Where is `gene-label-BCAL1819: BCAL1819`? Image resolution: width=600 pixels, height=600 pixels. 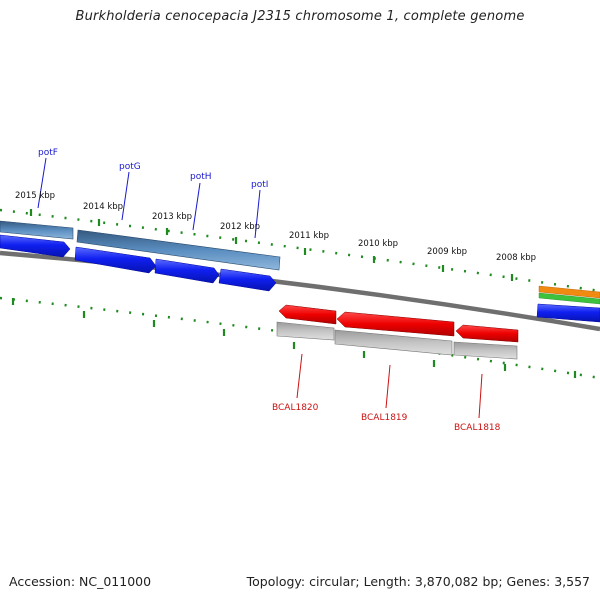 gene-label-BCAL1819: BCAL1819 is located at coordinates (384, 418).